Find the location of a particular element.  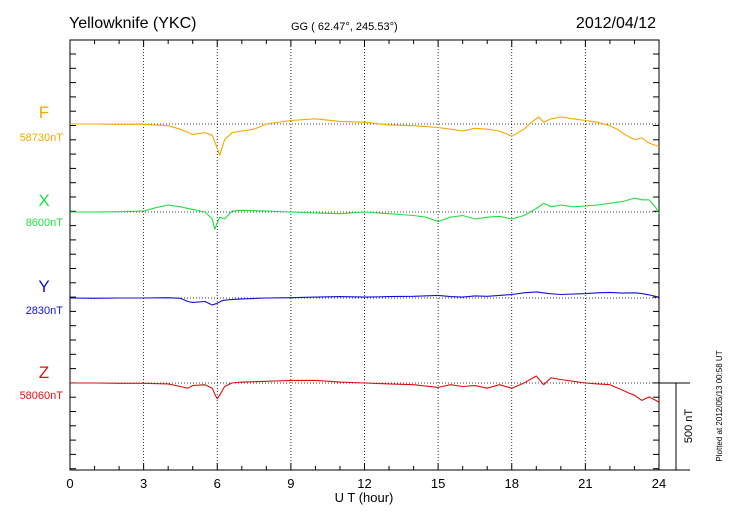

date-label: 2012/04/12 is located at coordinates (616, 23).